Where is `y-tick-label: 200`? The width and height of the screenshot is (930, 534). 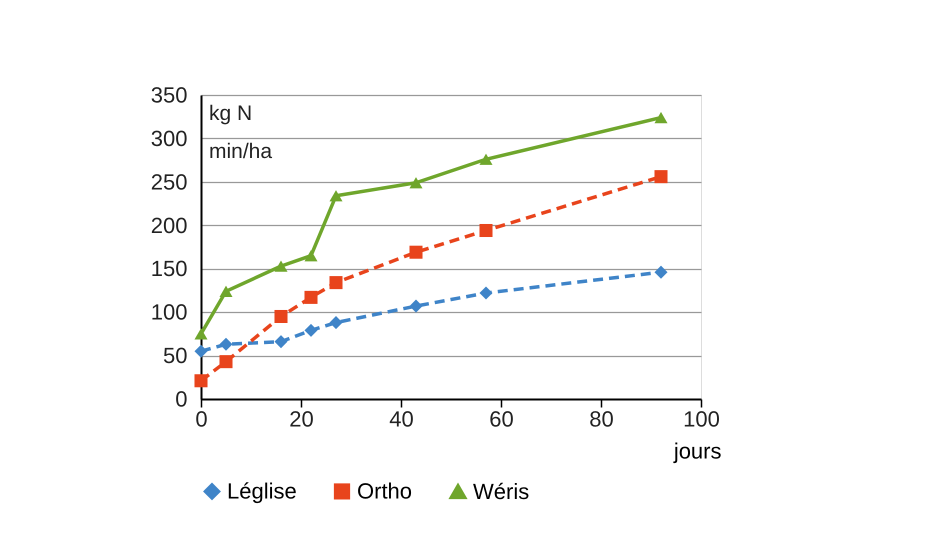 y-tick-label: 200 is located at coordinates (169, 225).